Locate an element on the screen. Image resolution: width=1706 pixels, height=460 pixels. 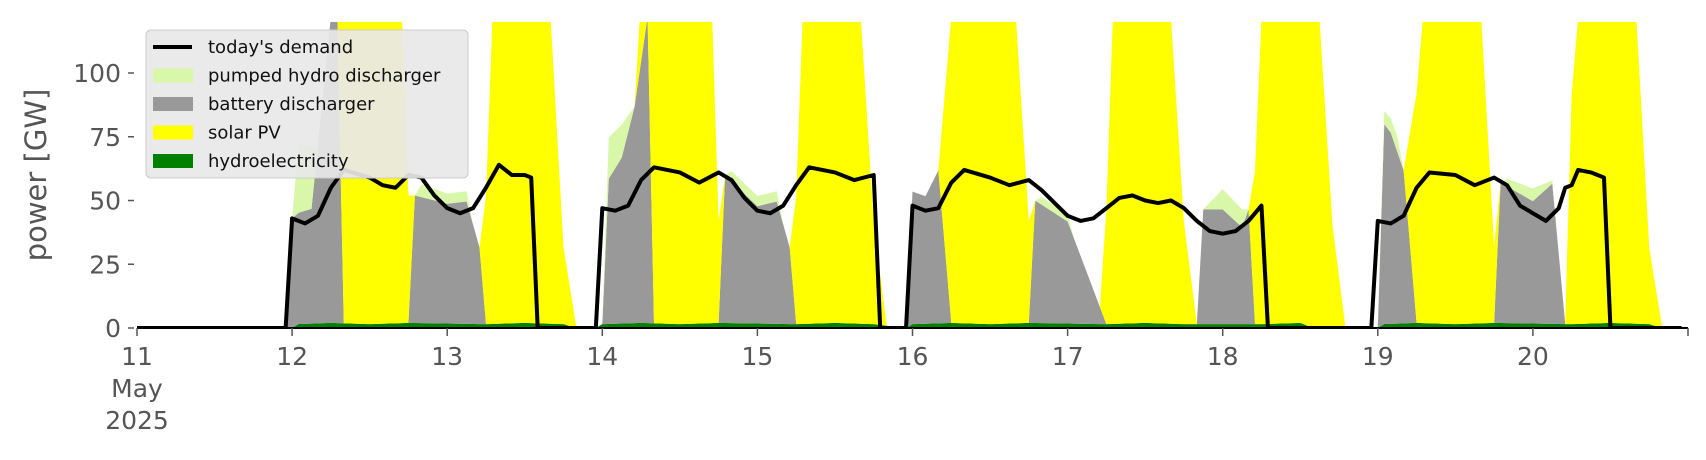
legend-label: solar PV is located at coordinates (244, 133).